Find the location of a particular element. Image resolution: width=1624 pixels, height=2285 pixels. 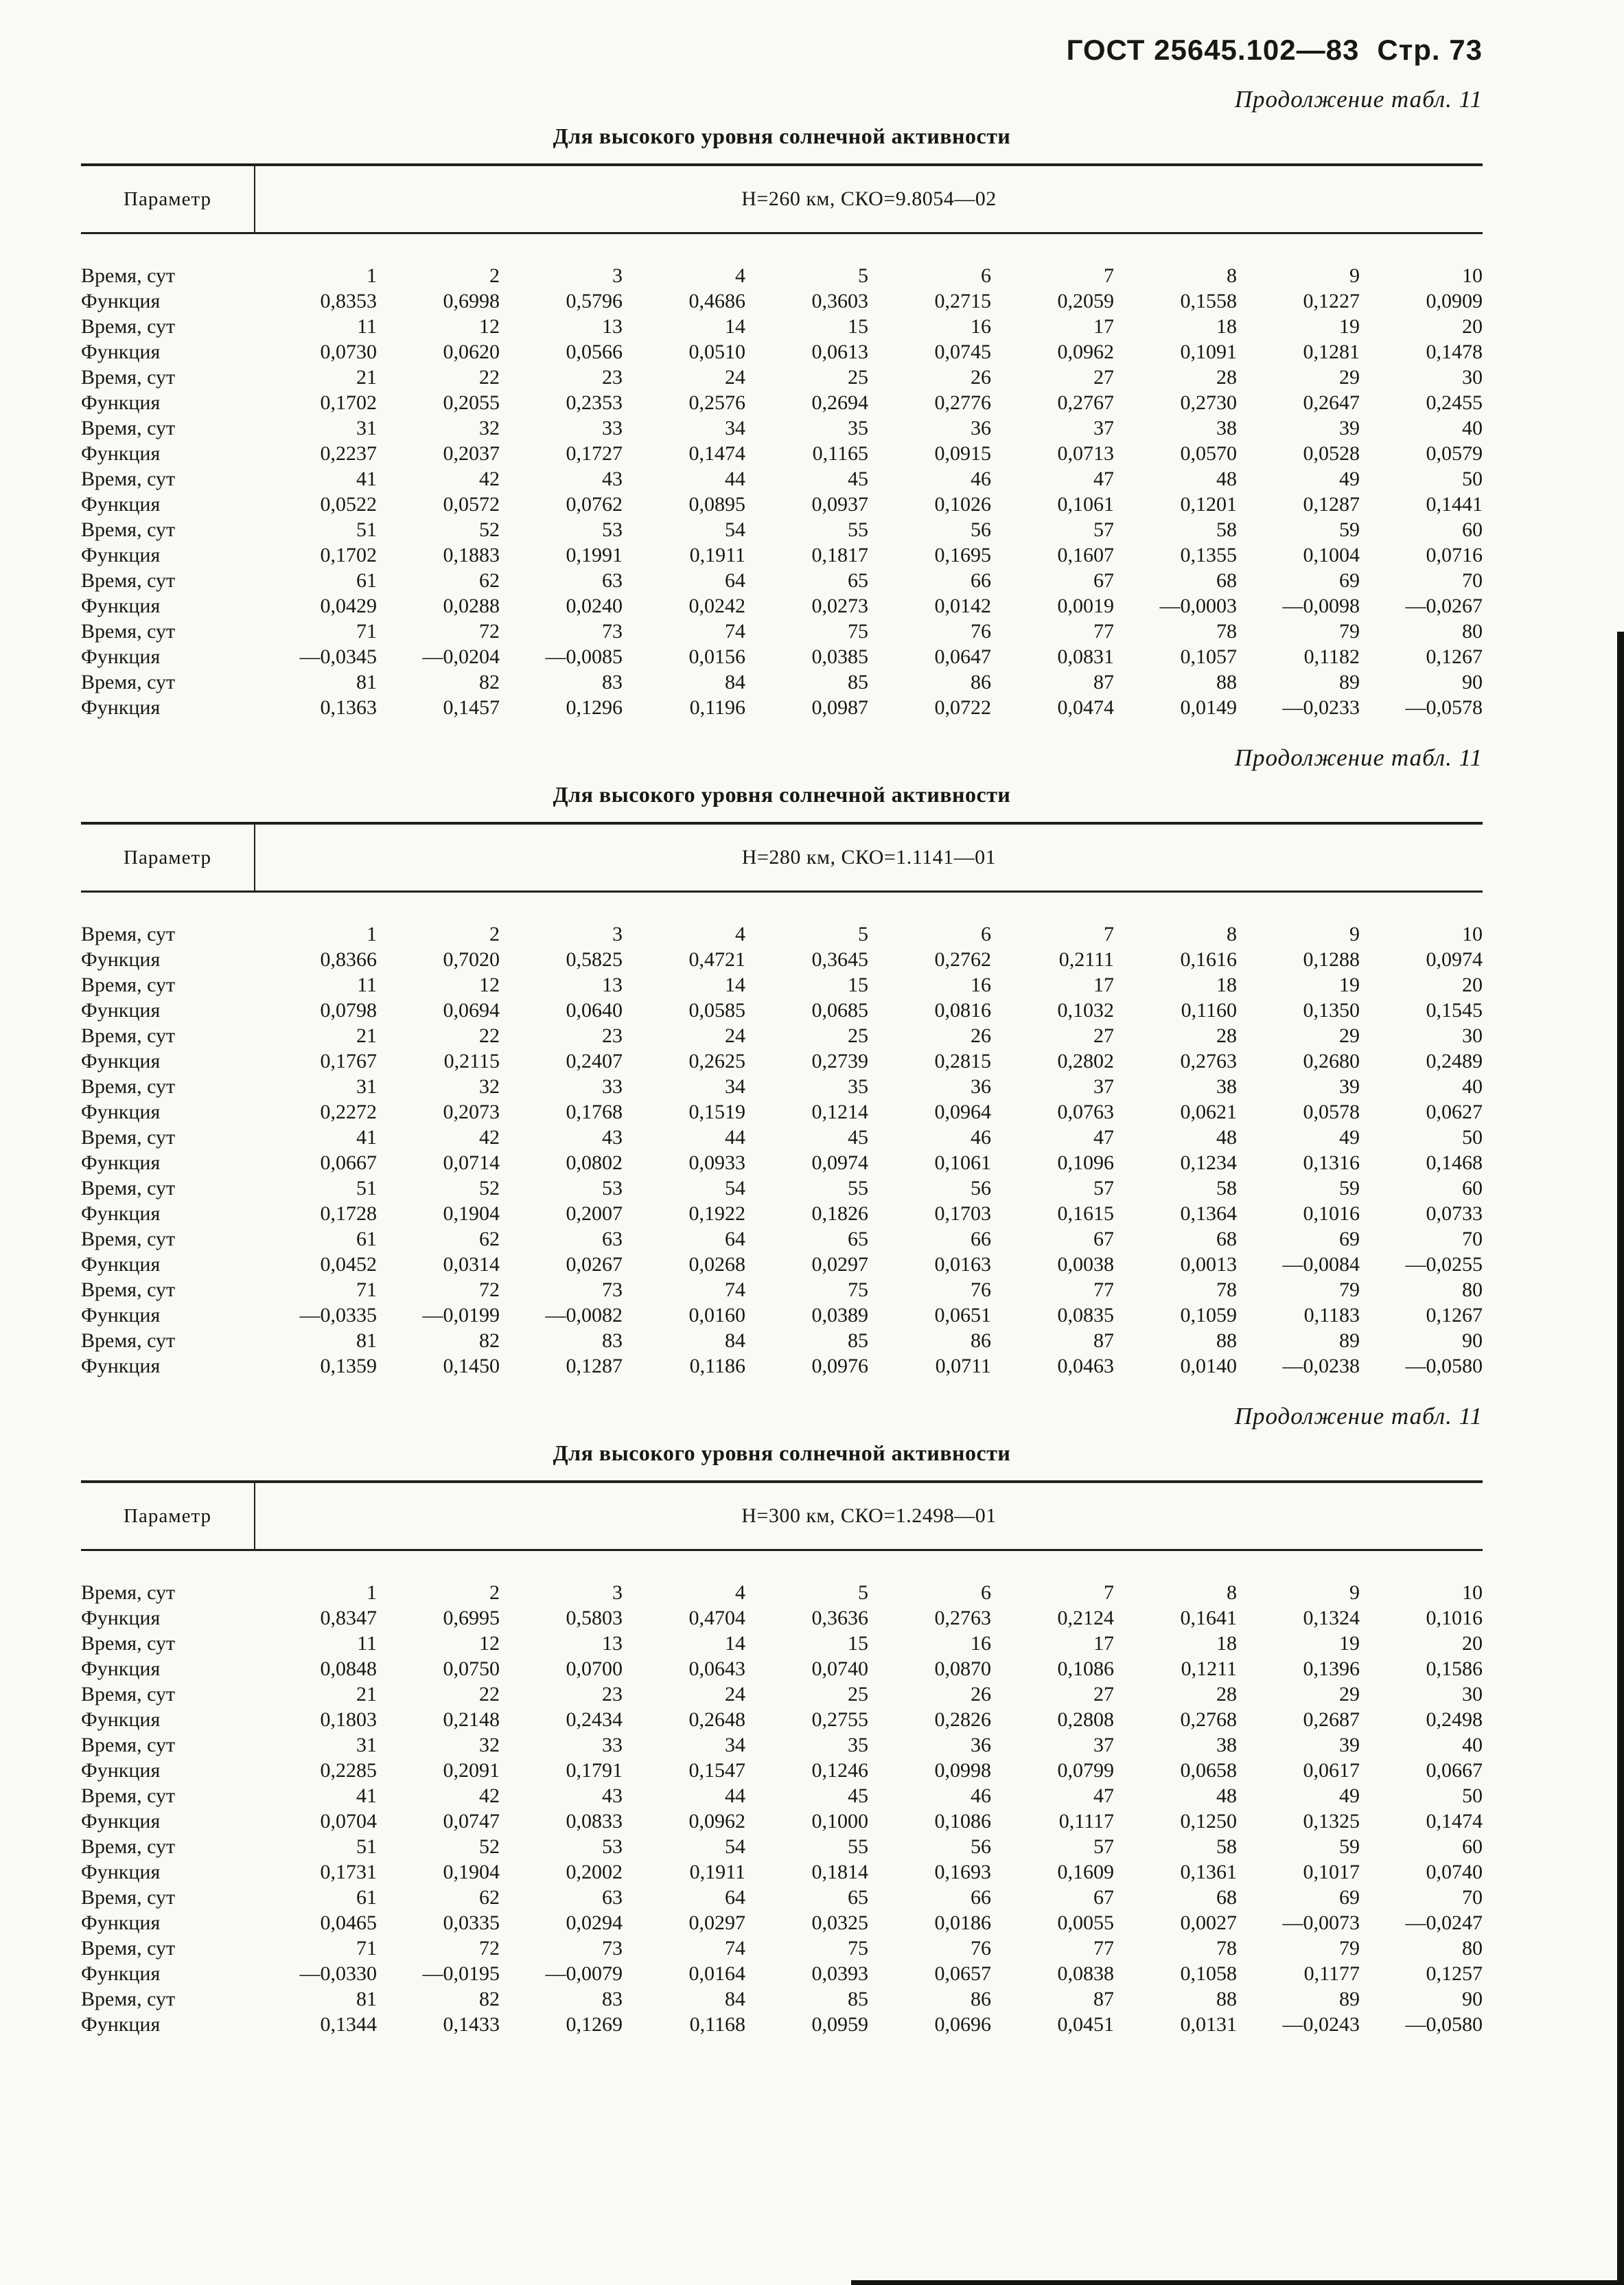

table-cell: 0,1061 is located at coordinates (963, 1162).